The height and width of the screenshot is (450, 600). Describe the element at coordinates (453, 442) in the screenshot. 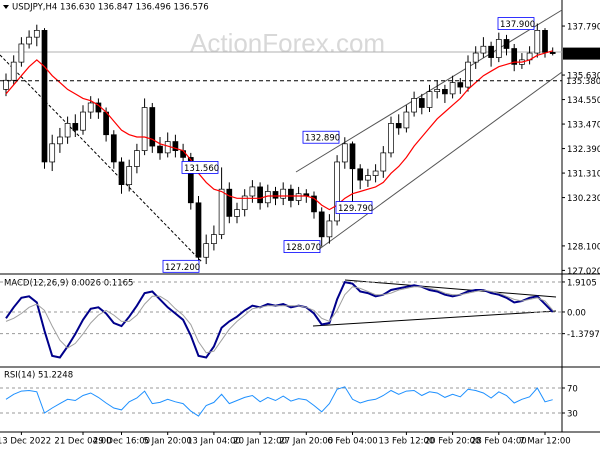

I see `x-tick-label: 20 Feb 20:00` at that location.